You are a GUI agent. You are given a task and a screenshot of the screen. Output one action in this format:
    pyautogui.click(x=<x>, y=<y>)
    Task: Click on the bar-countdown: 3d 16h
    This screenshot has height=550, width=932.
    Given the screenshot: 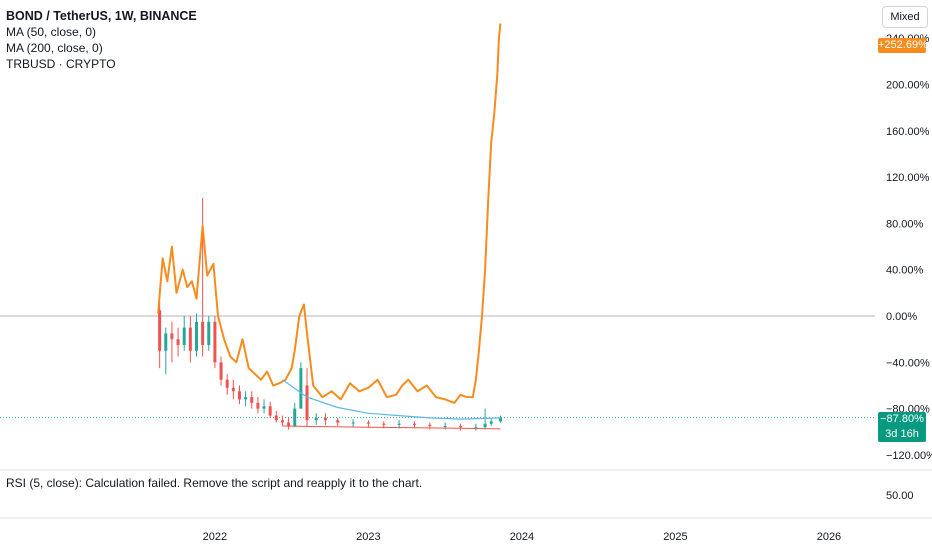 What is the action you would take?
    pyautogui.click(x=902, y=434)
    